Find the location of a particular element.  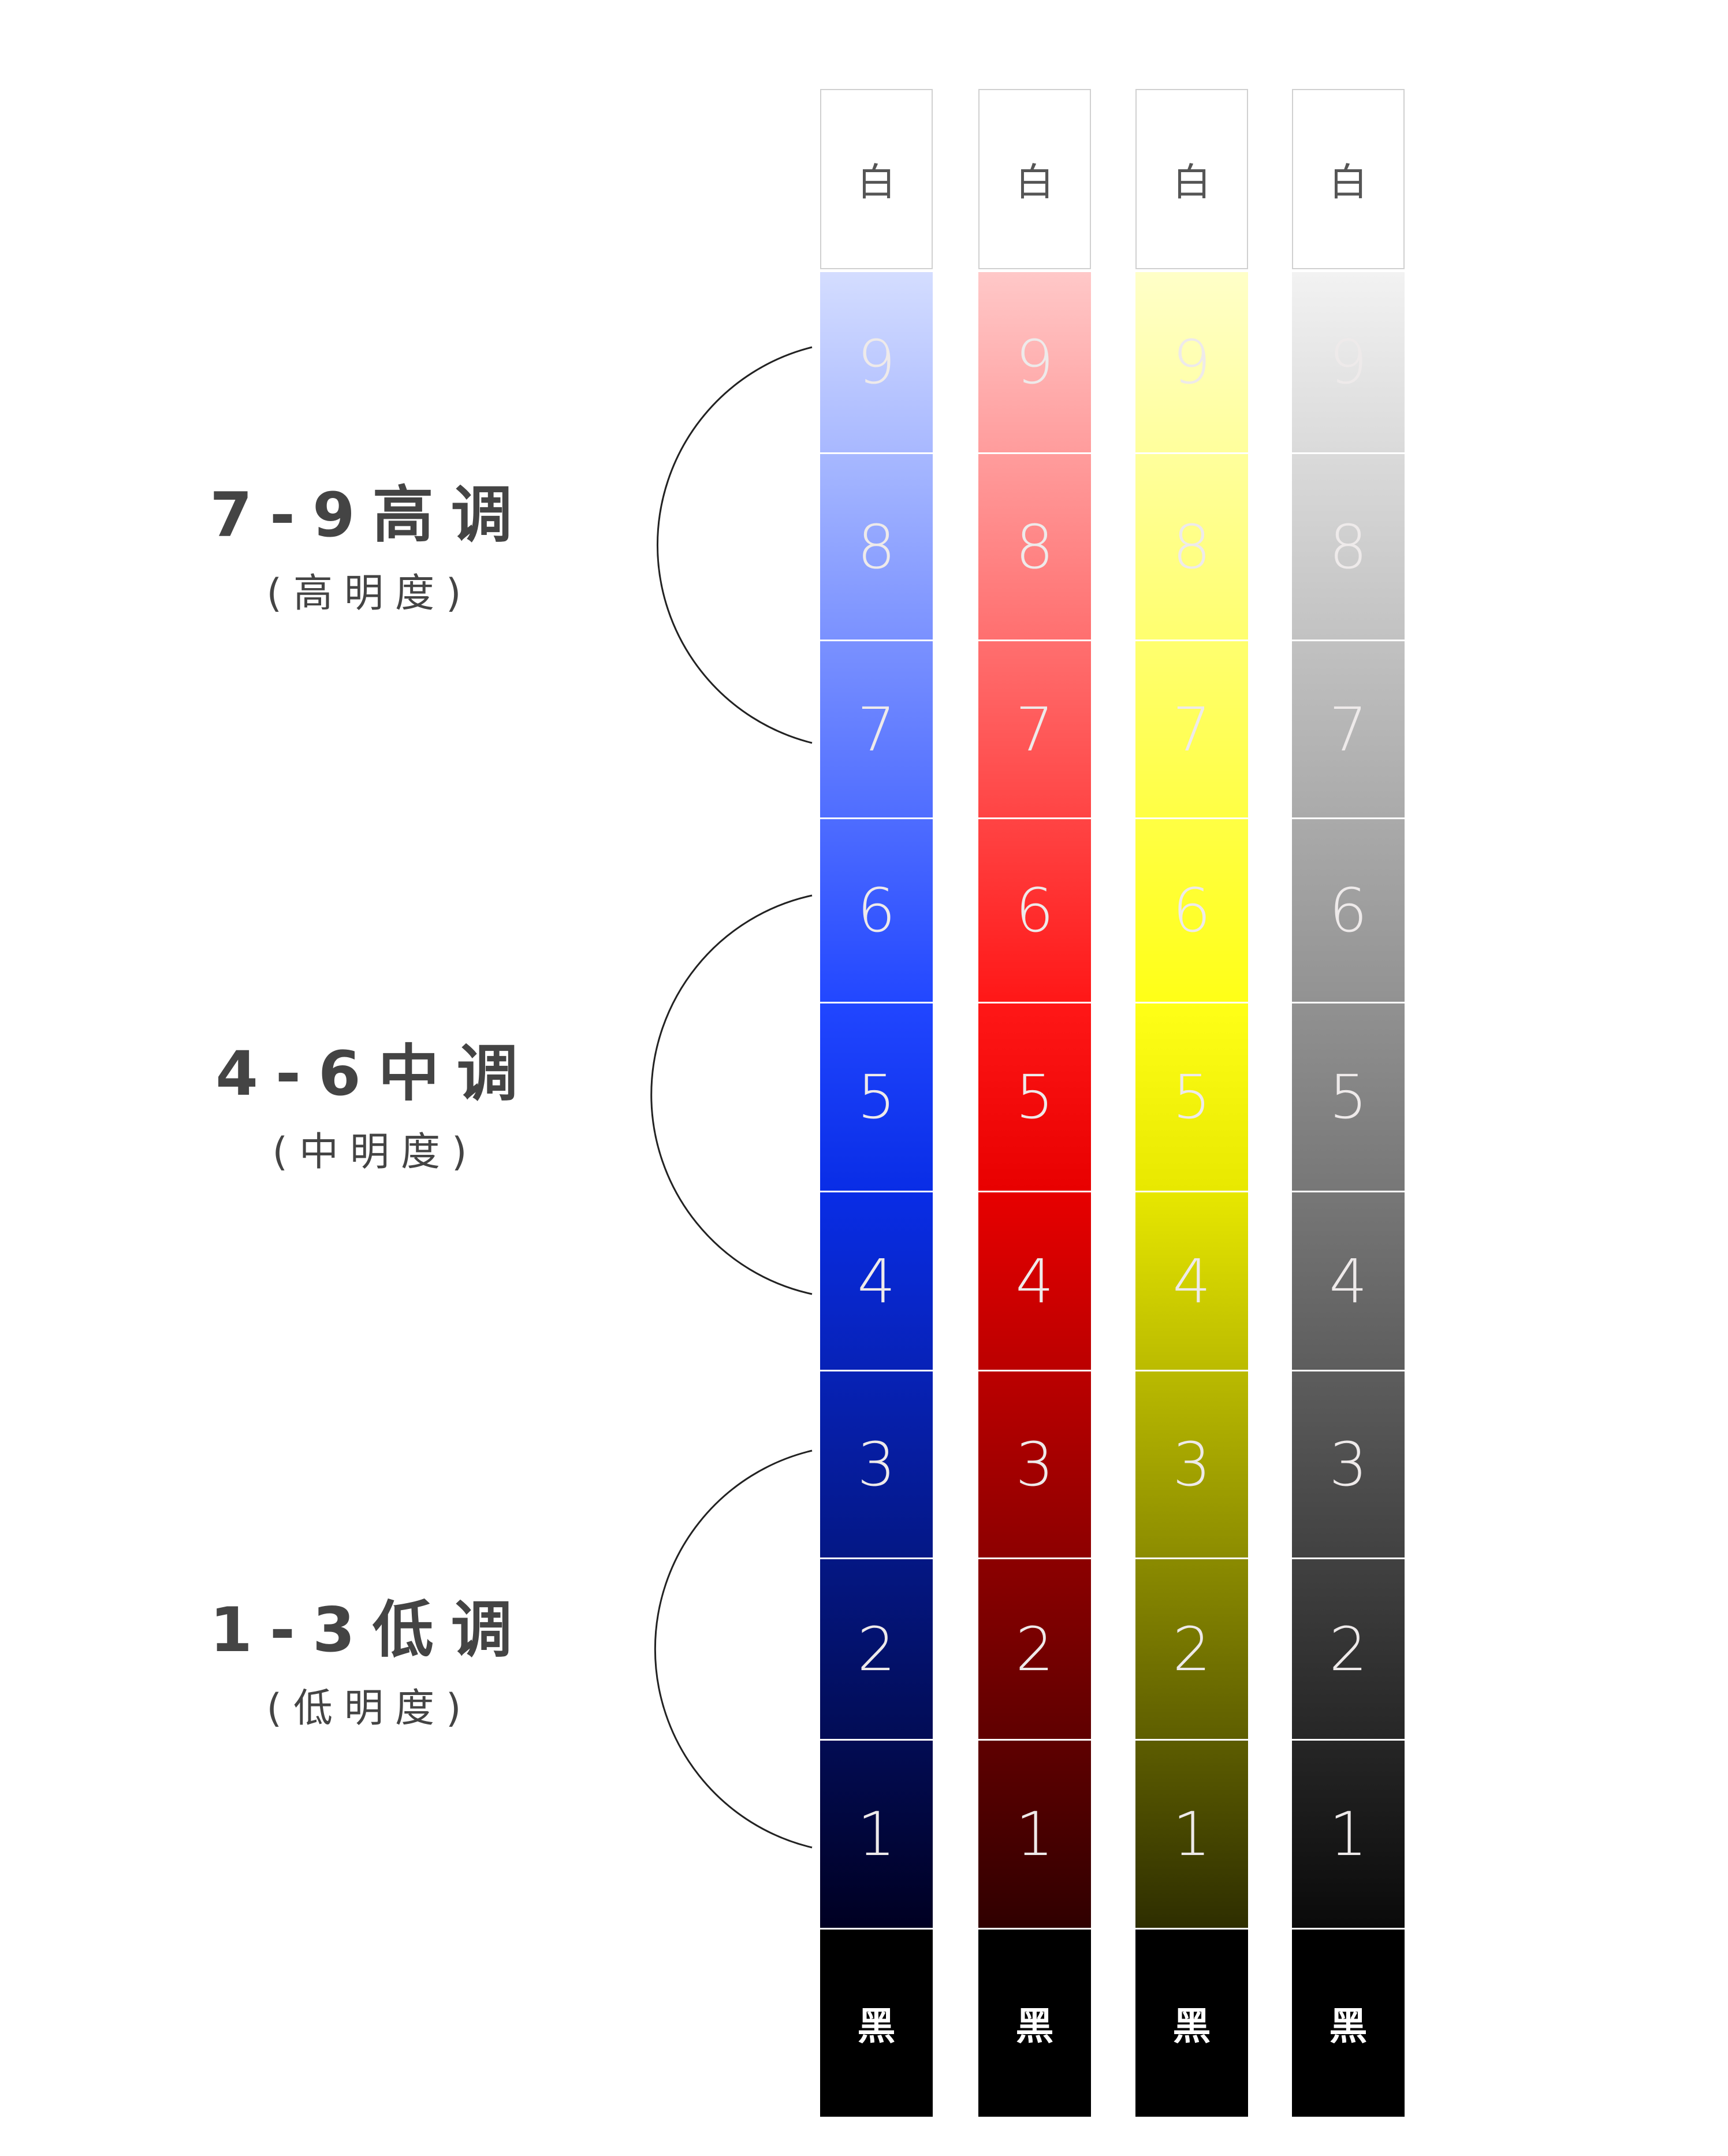

group-title: 1-3低调 is located at coordinates (370, 1630).